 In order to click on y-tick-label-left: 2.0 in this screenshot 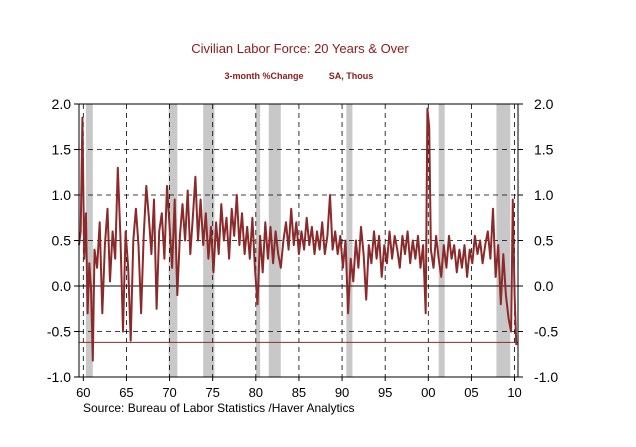, I will do `click(62, 104)`.